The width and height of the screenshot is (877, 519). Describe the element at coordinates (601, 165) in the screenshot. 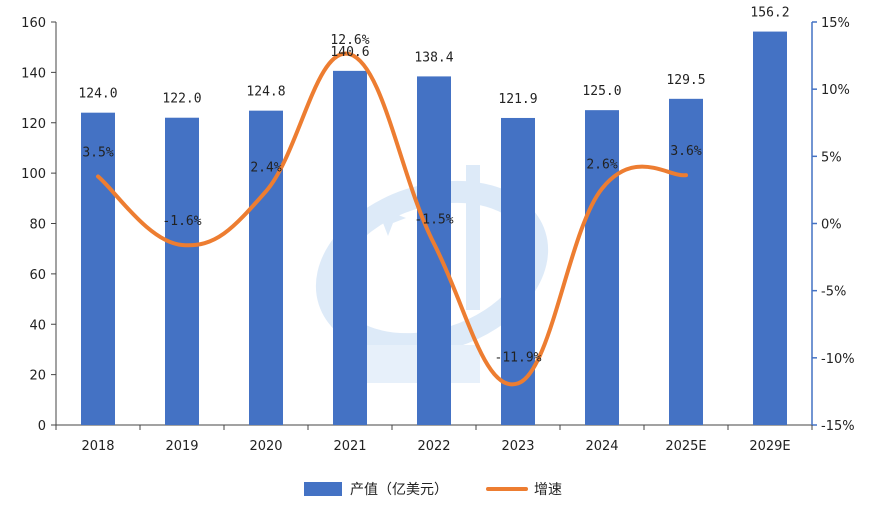

I see `line-value-label: 2.6%` at that location.